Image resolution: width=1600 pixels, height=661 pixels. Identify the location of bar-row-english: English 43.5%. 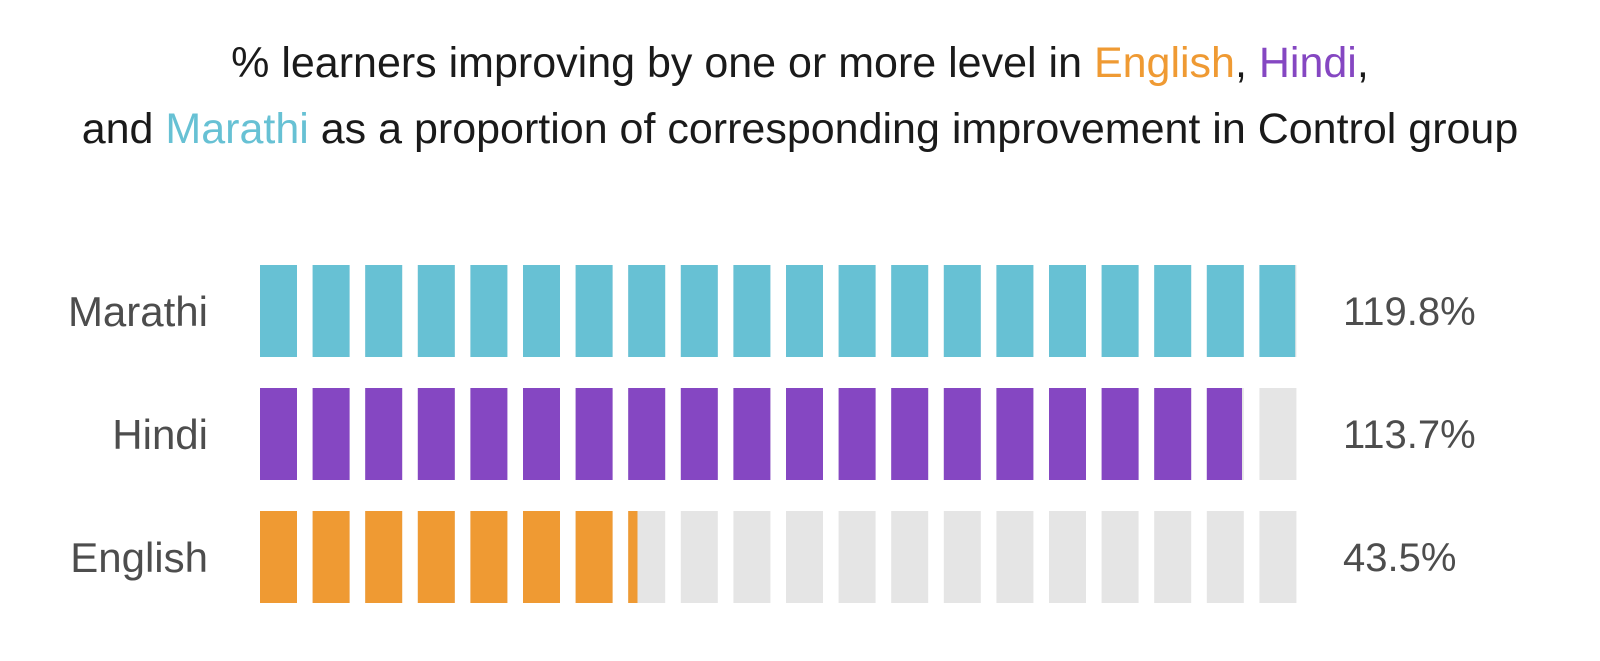
(763, 557).